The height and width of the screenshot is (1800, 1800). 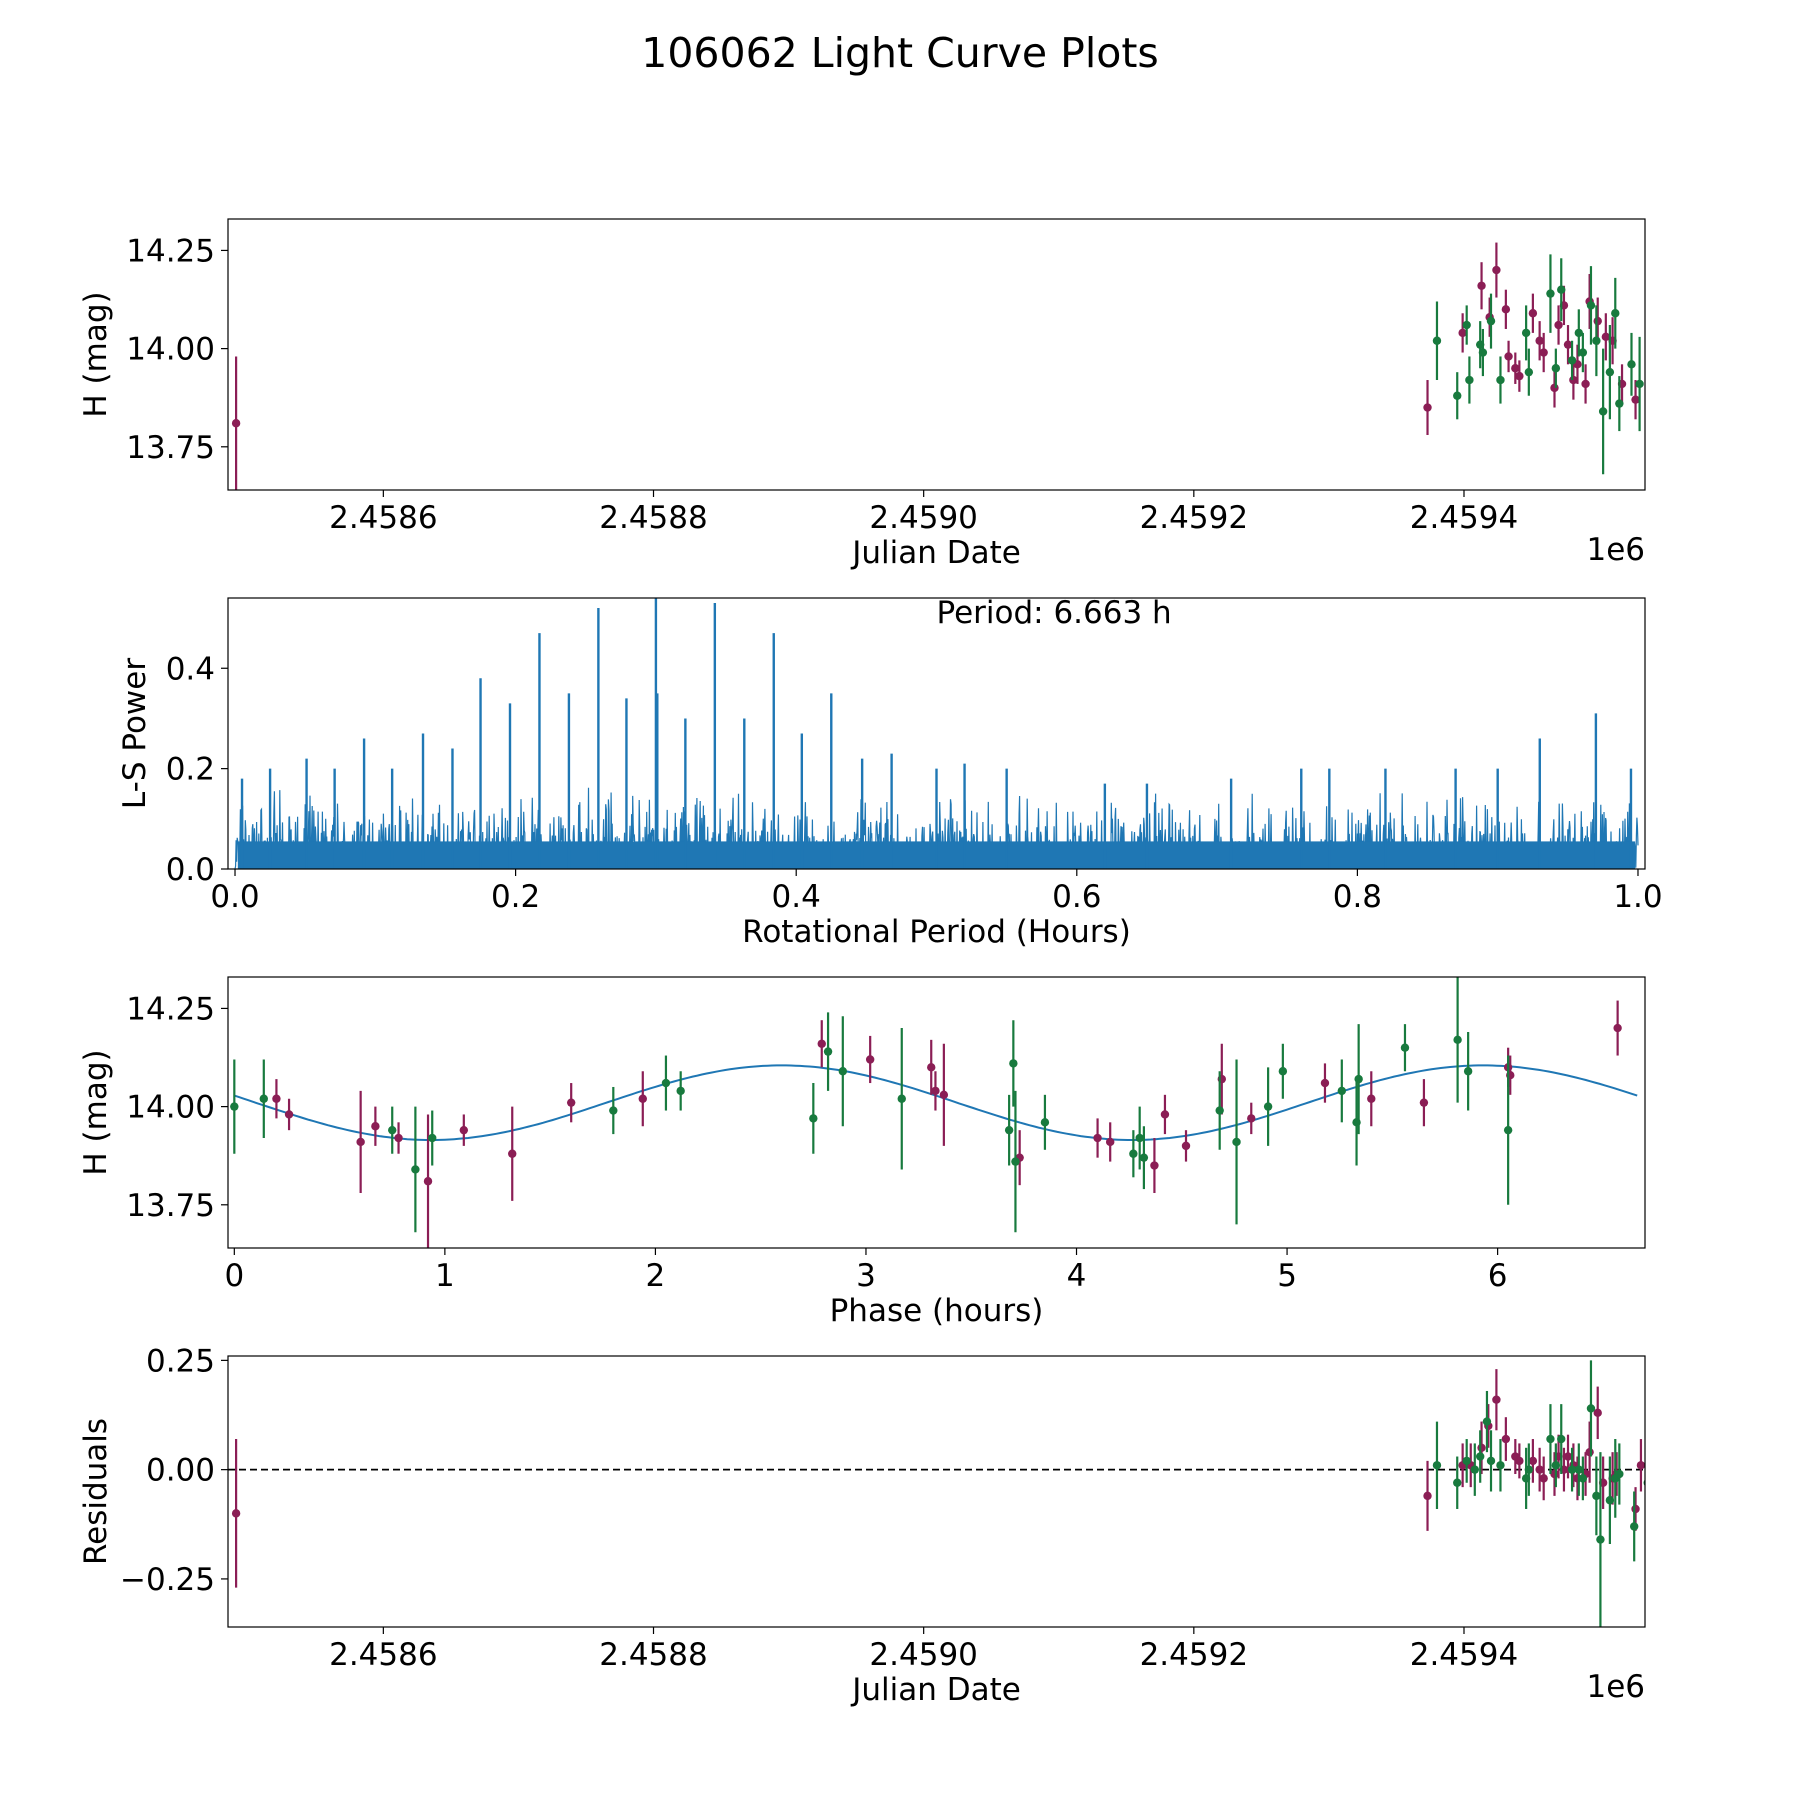 I want to click on y-axis-label: Residuals, so click(x=96, y=1491).